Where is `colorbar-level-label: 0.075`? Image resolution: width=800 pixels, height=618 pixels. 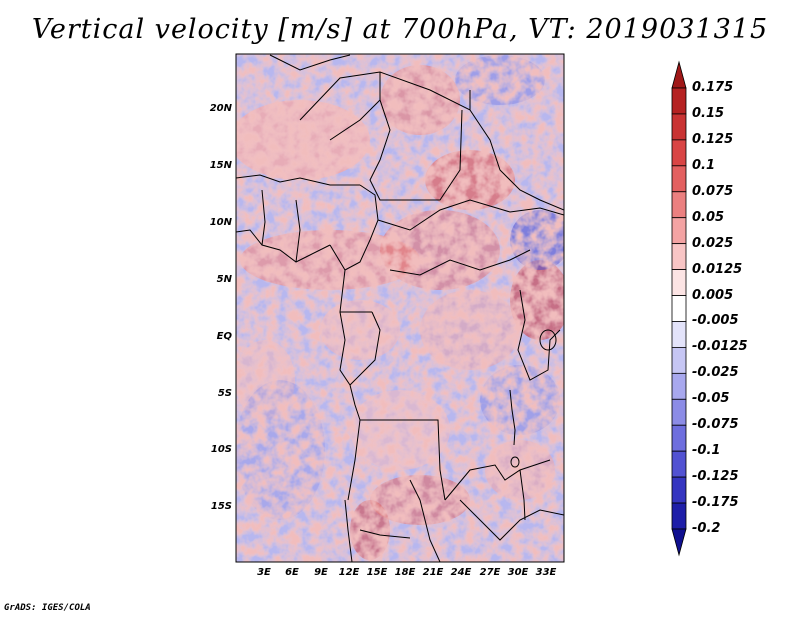 colorbar-level-label: 0.075 is located at coordinates (713, 191).